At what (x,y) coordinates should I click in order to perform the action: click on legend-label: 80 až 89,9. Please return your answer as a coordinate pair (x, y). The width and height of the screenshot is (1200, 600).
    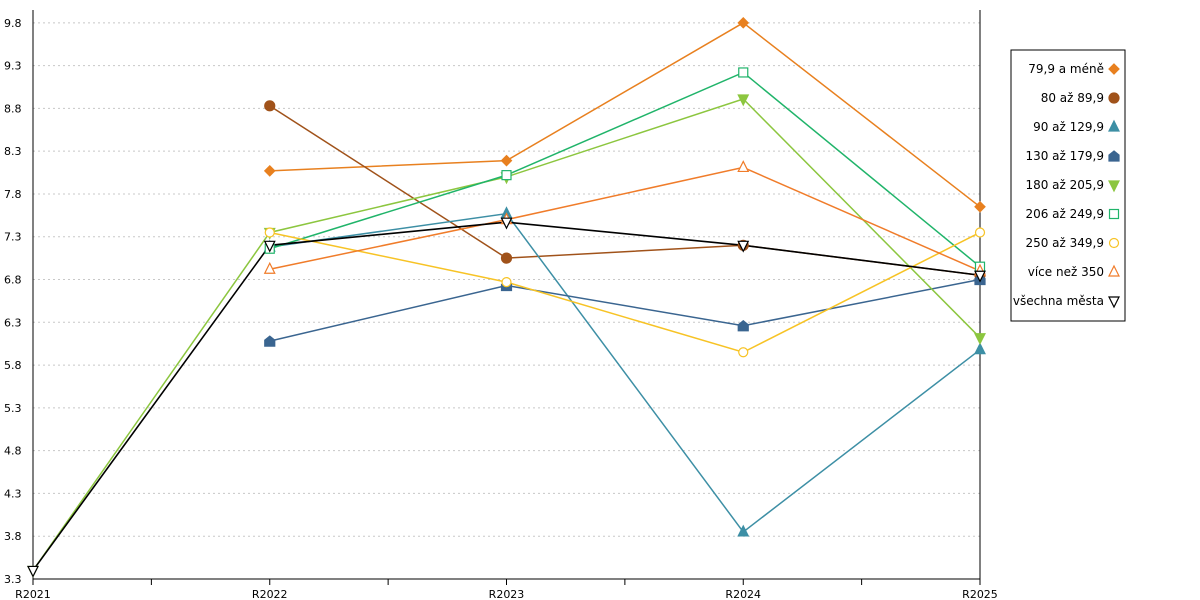
    Looking at the image, I should click on (1072, 98).